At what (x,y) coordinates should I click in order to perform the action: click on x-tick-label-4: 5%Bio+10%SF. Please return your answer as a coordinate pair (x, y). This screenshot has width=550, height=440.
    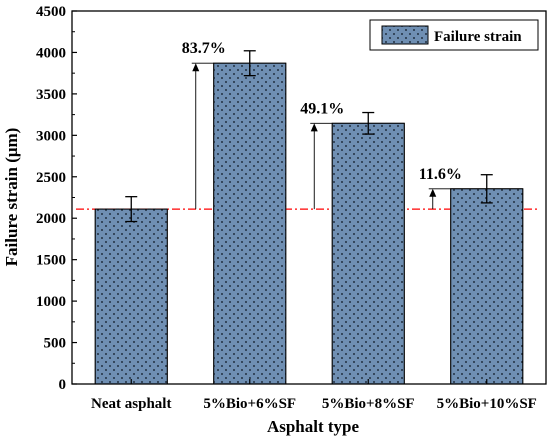
    Looking at the image, I should click on (487, 404).